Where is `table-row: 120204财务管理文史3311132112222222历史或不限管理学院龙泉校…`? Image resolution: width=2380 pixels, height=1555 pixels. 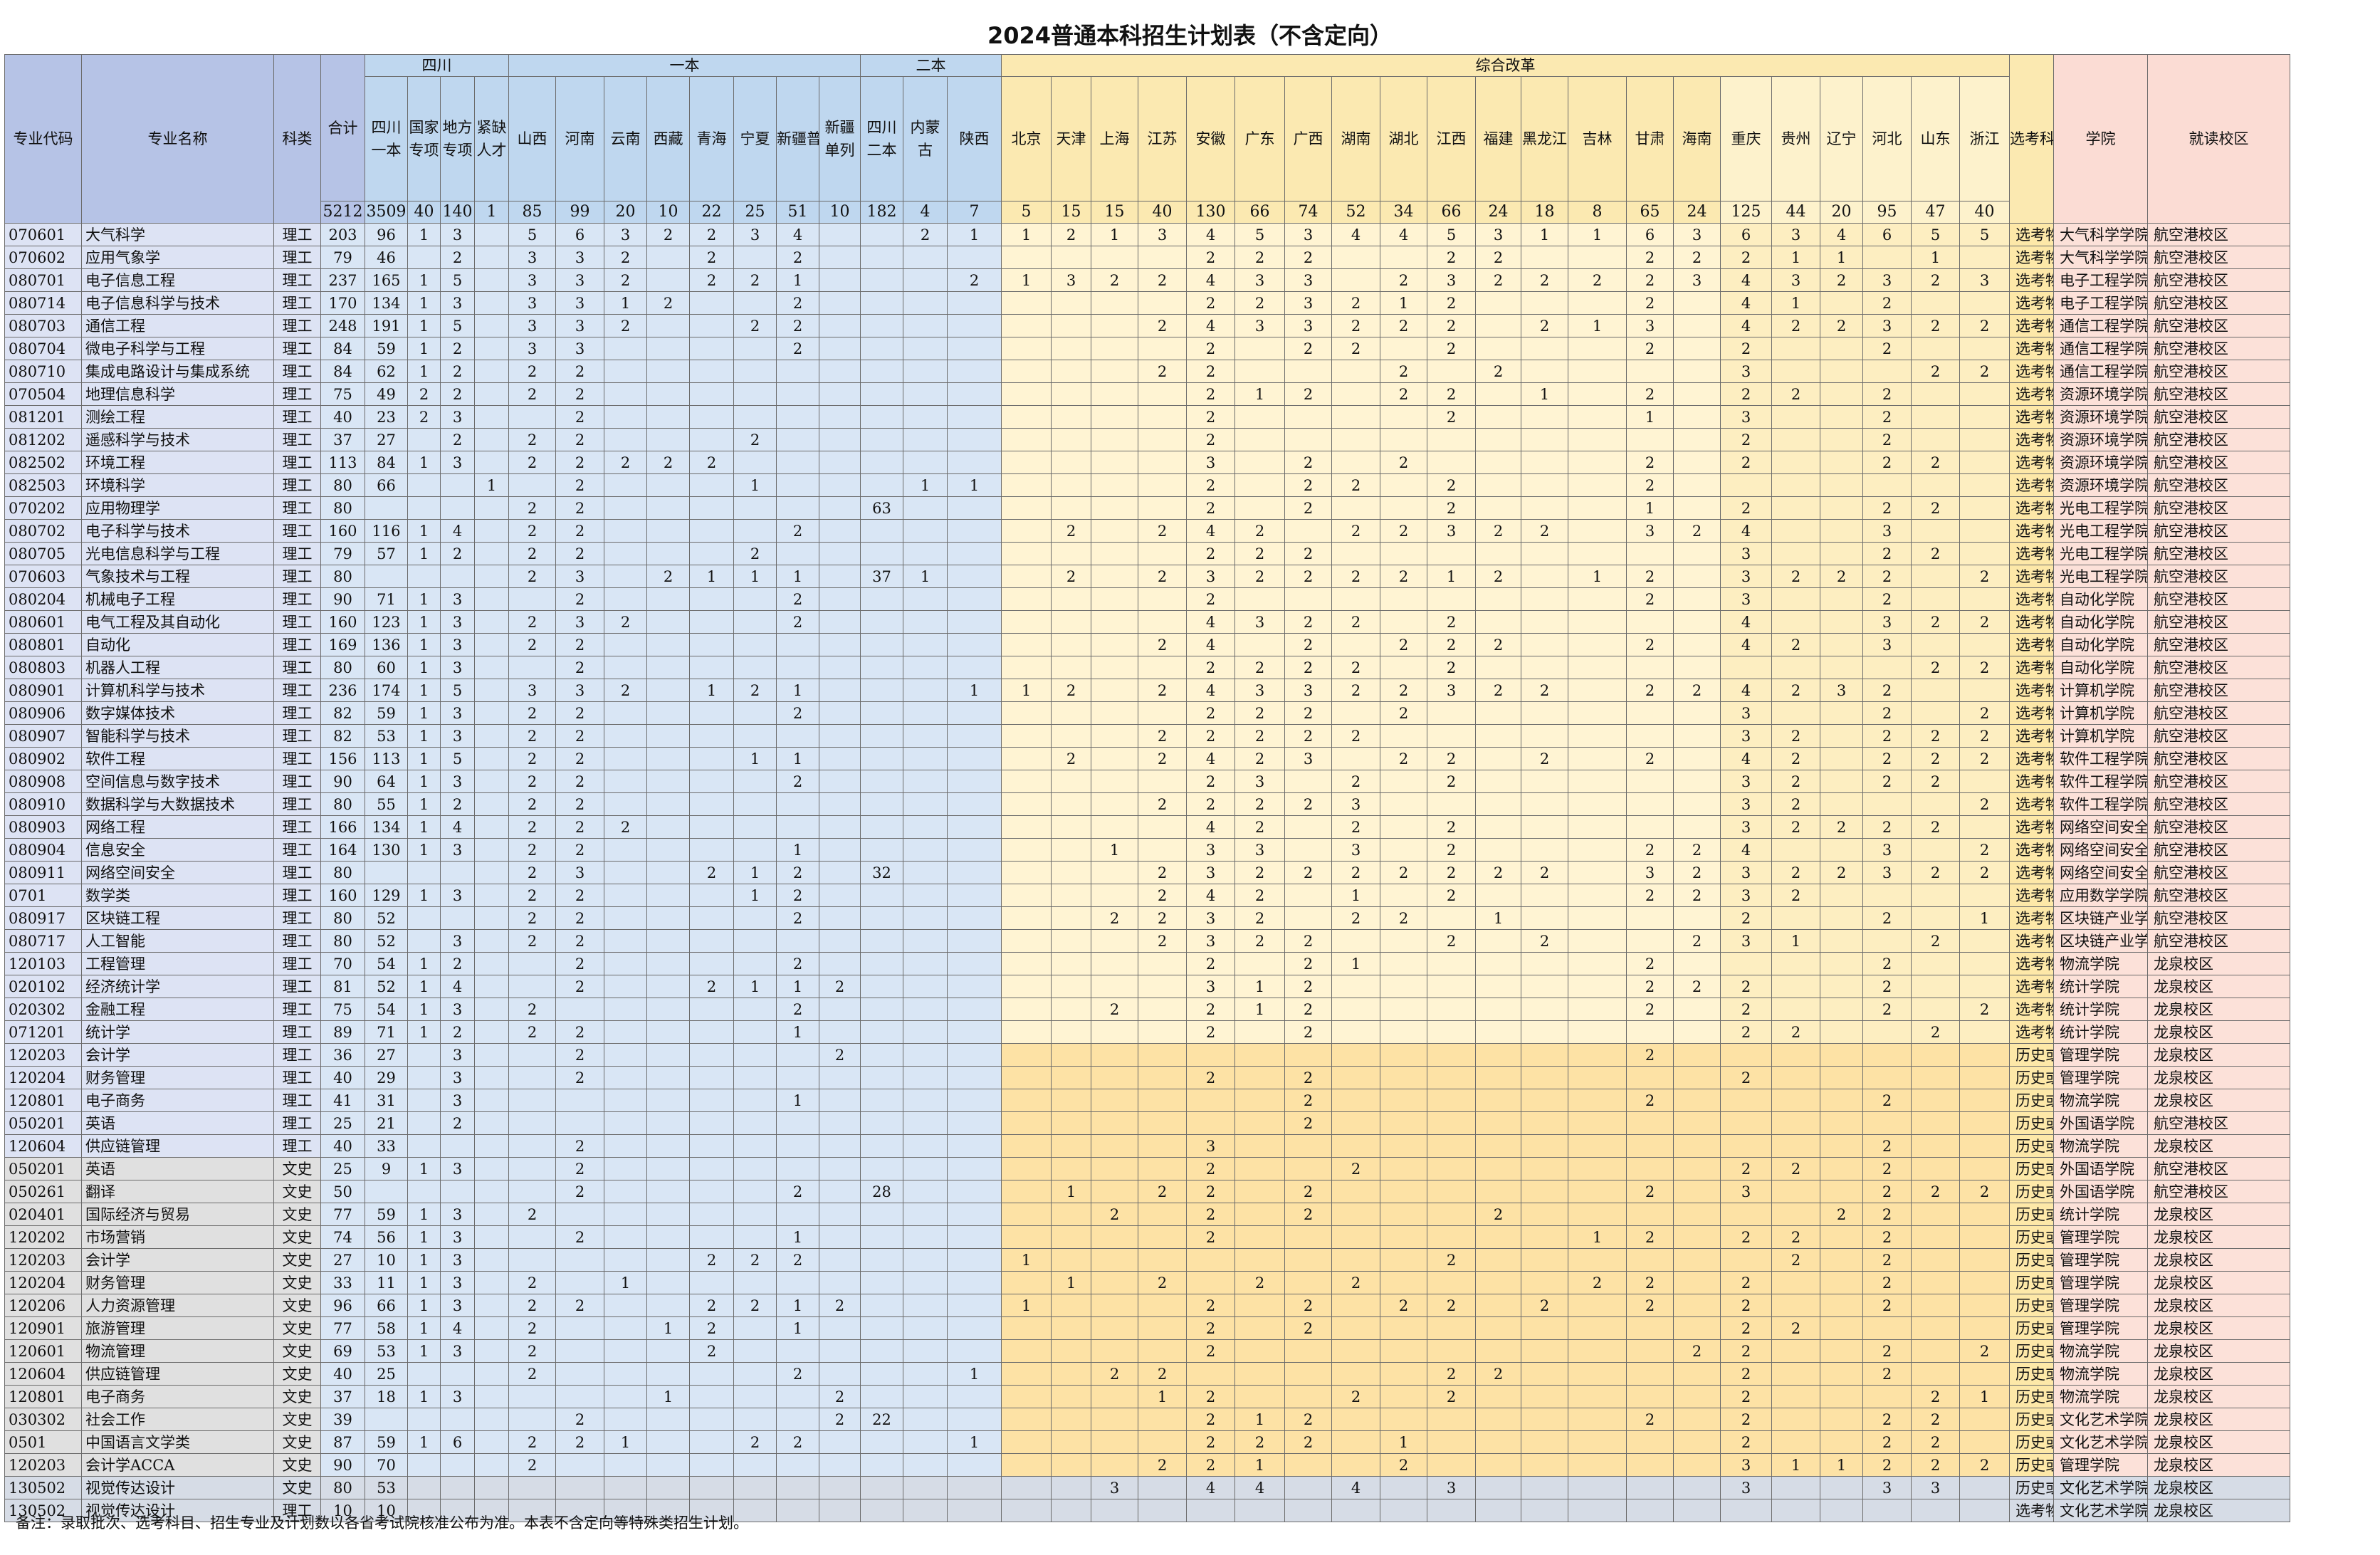 table-row: 120204财务管理文史3311132112222222历史或不限管理学院龙泉校… is located at coordinates (1192, 1282).